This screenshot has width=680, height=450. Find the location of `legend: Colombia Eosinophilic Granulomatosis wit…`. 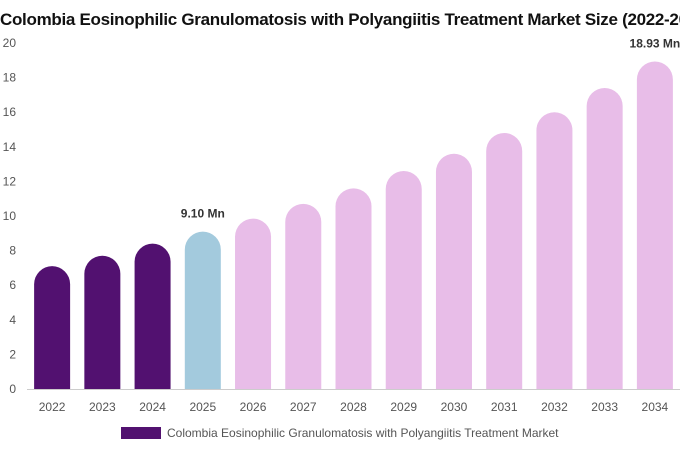

legend: Colombia Eosinophilic Granulomatosis wit… is located at coordinates (340, 433).